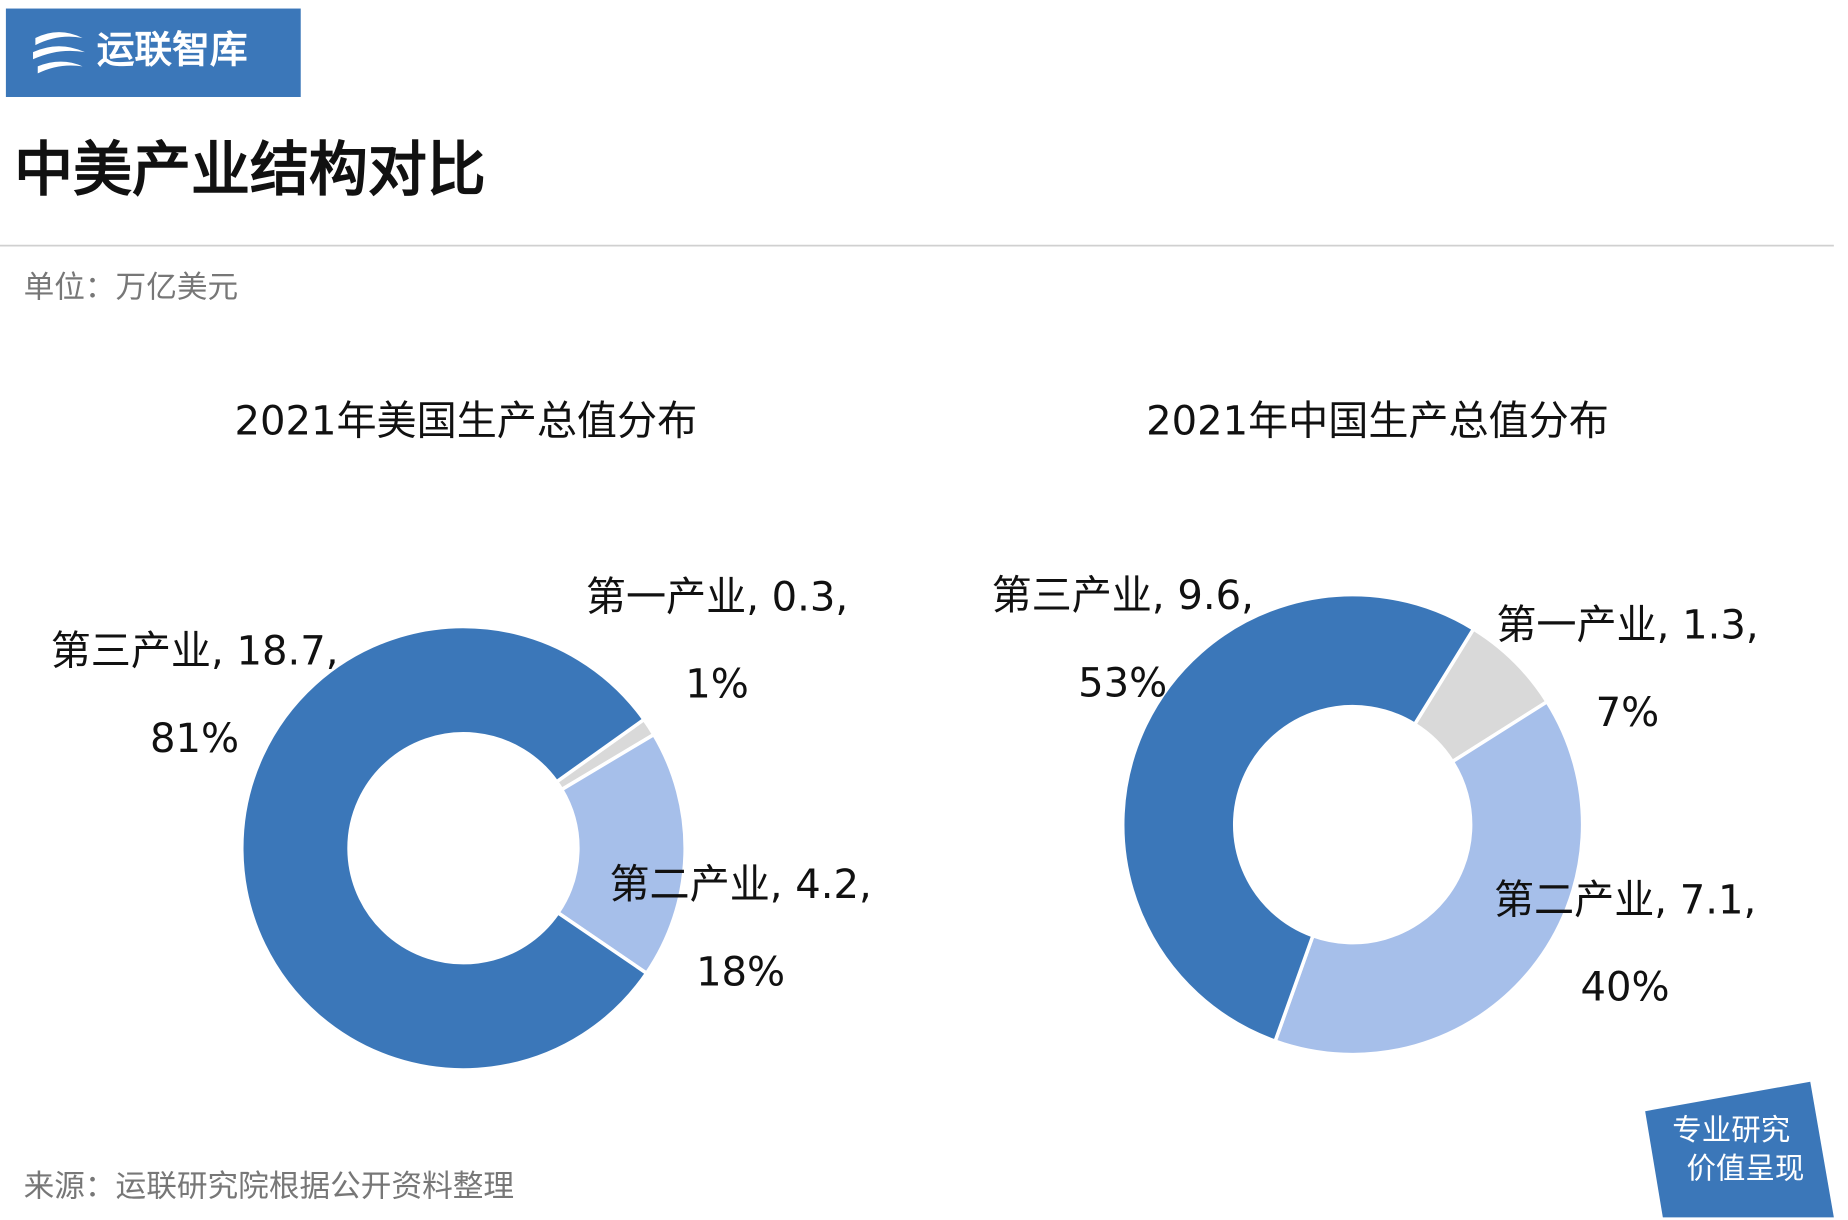 The width and height of the screenshot is (1848, 1220). What do you see at coordinates (717, 597) in the screenshot?
I see `data-label: 第一产业, 0.3,` at bounding box center [717, 597].